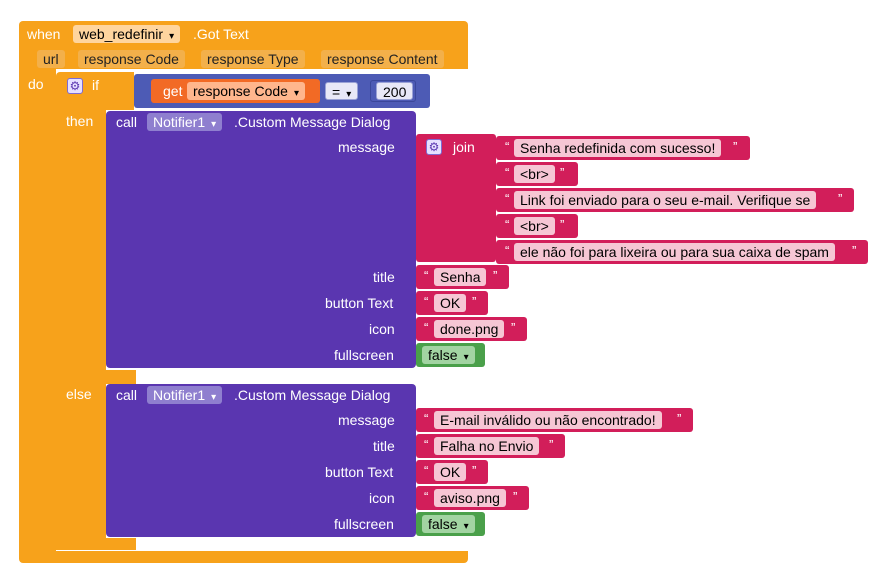  What do you see at coordinates (359, 472) in the screenshot?
I see `failure-button-text-label: button Text` at bounding box center [359, 472].